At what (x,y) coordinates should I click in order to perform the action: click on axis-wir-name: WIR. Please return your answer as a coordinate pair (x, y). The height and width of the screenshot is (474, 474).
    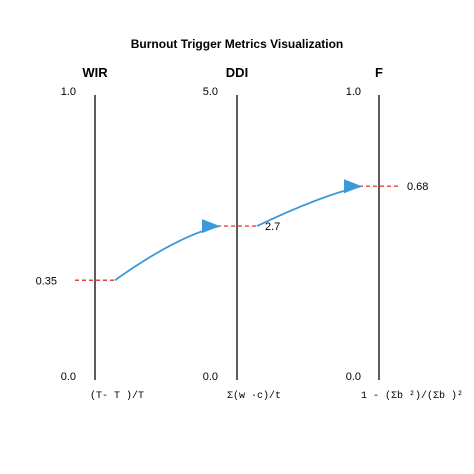
    Looking at the image, I should click on (95, 72).